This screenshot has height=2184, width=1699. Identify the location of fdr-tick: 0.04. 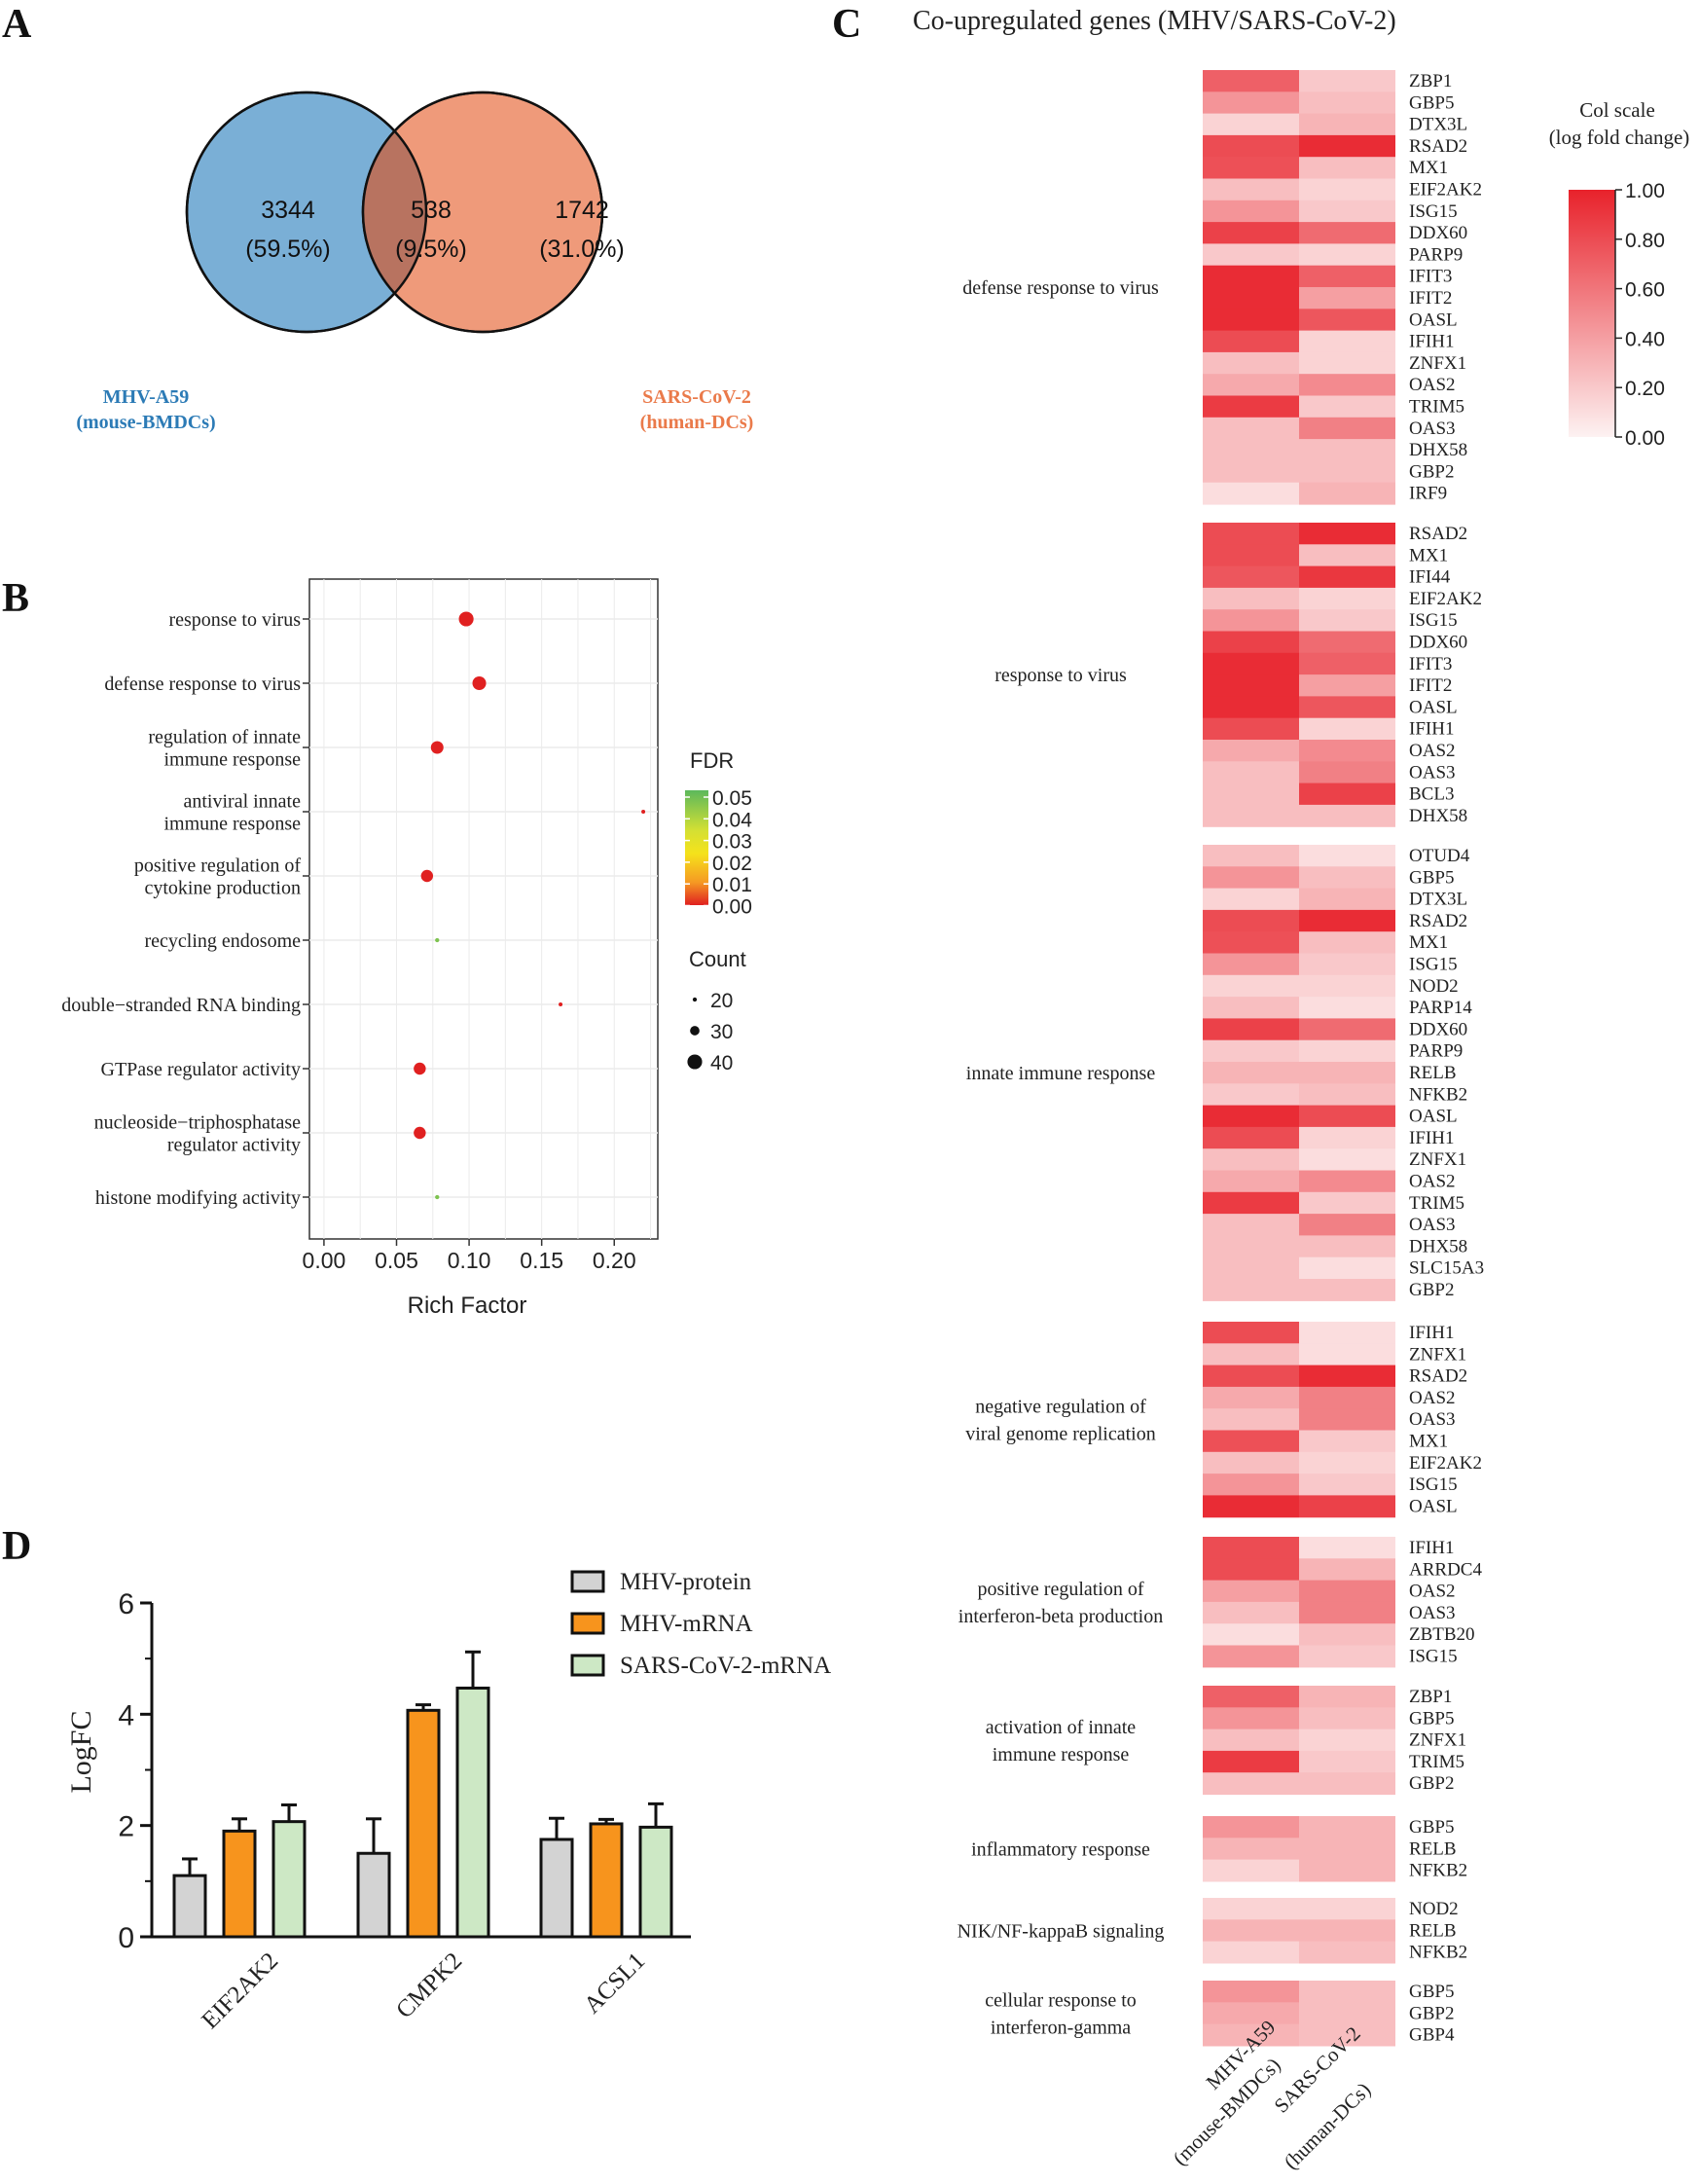
(718, 820).